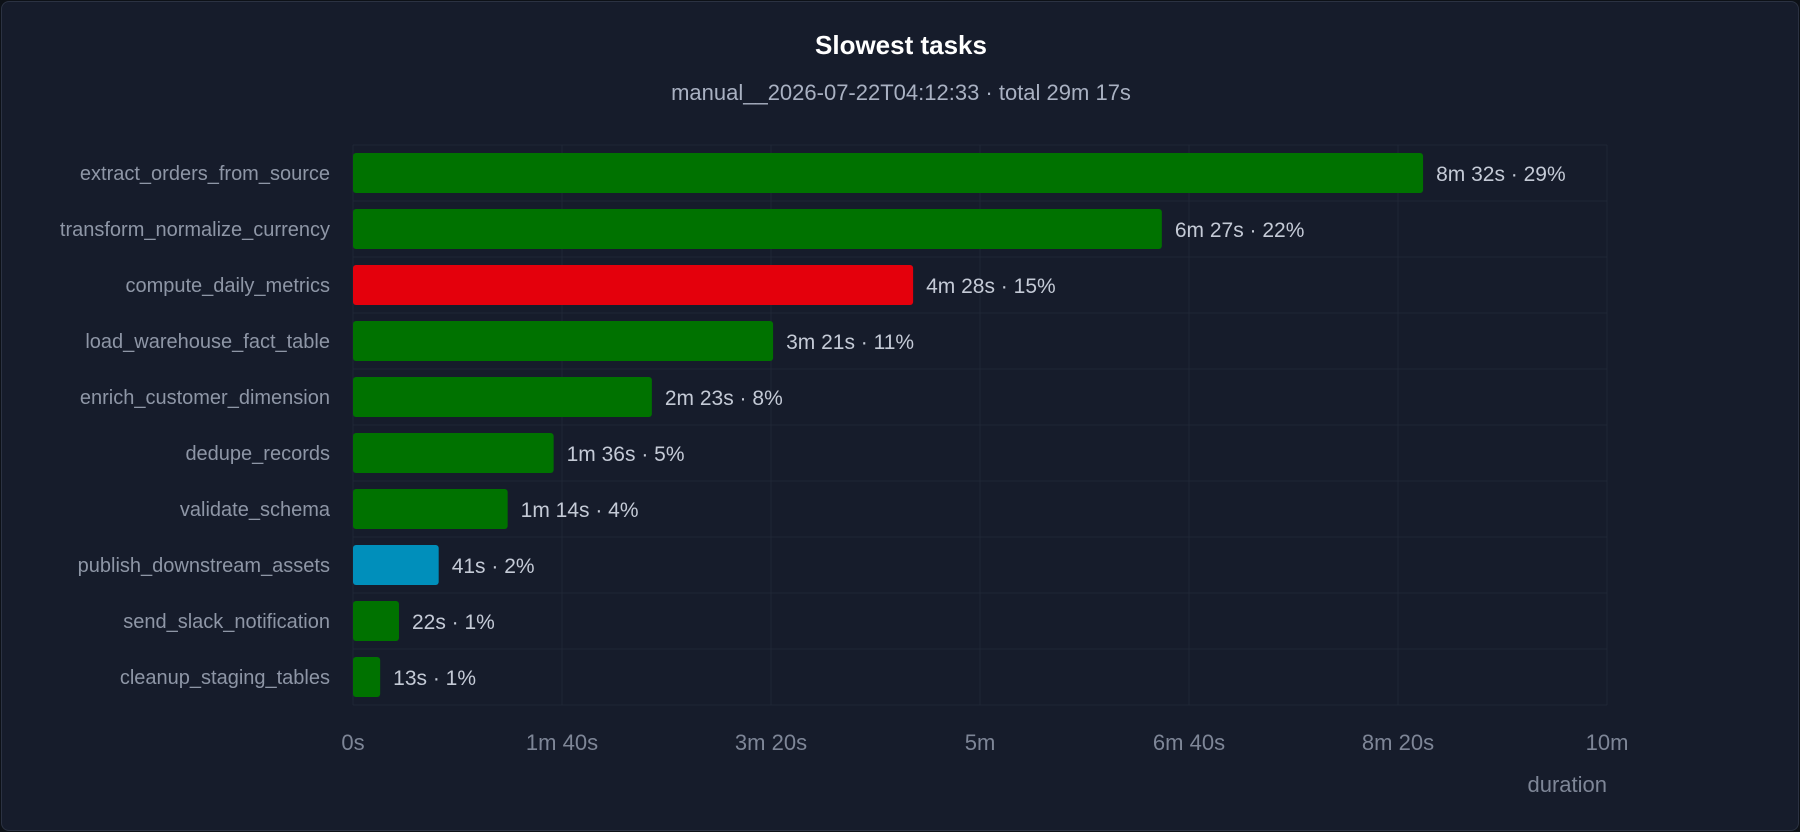  What do you see at coordinates (1607, 742) in the screenshot?
I see `x-tick-label: 10m` at bounding box center [1607, 742].